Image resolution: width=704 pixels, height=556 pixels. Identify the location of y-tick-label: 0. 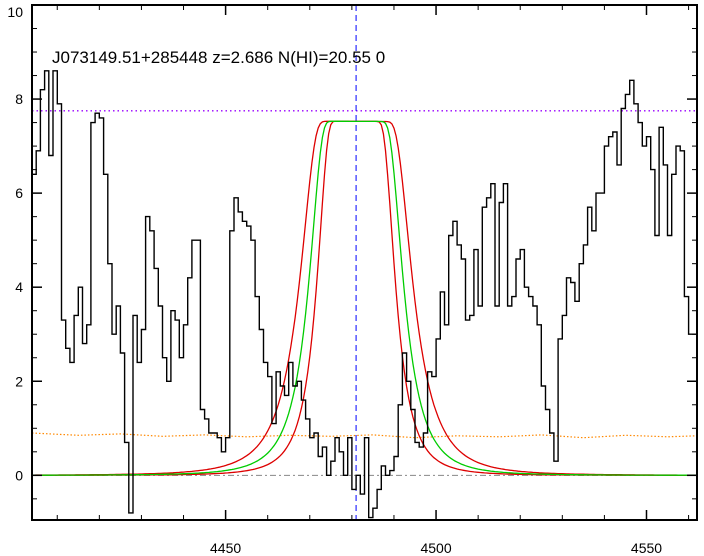
(19, 475).